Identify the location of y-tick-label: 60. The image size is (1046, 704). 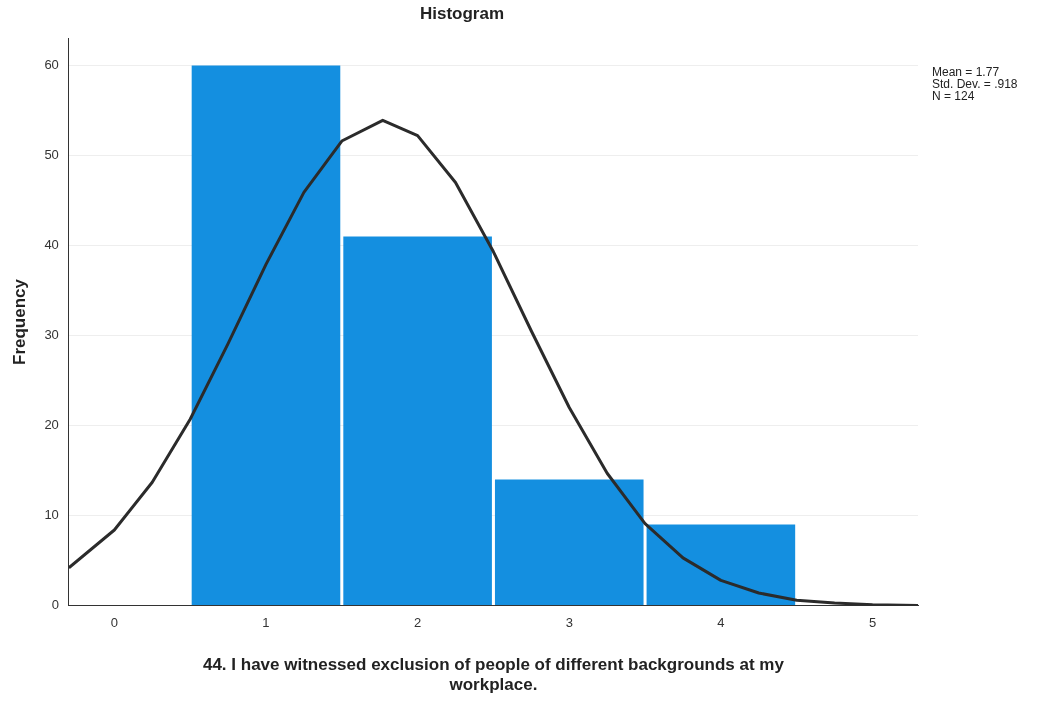
(51, 64).